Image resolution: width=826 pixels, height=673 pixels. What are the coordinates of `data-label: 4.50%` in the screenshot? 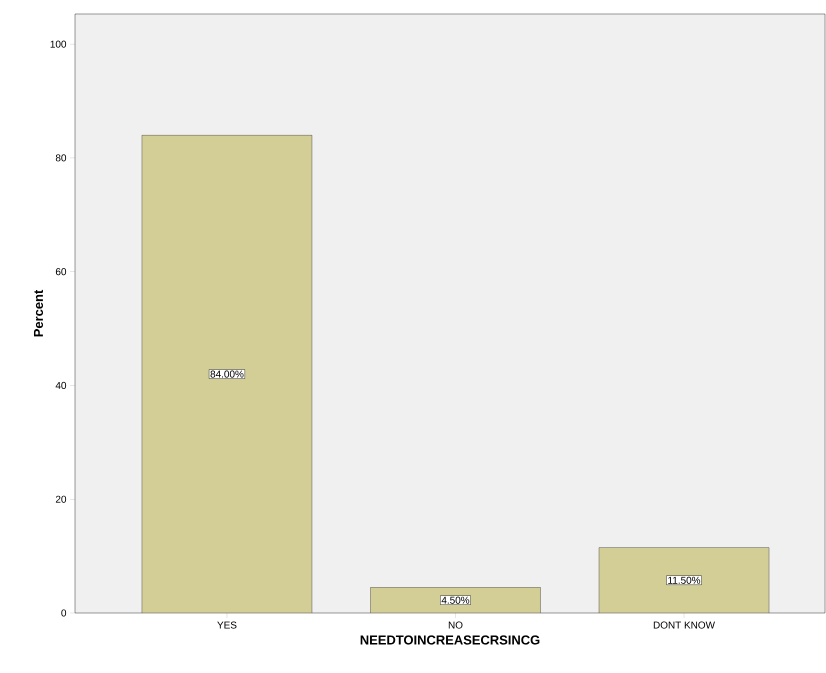 It's located at (456, 600).